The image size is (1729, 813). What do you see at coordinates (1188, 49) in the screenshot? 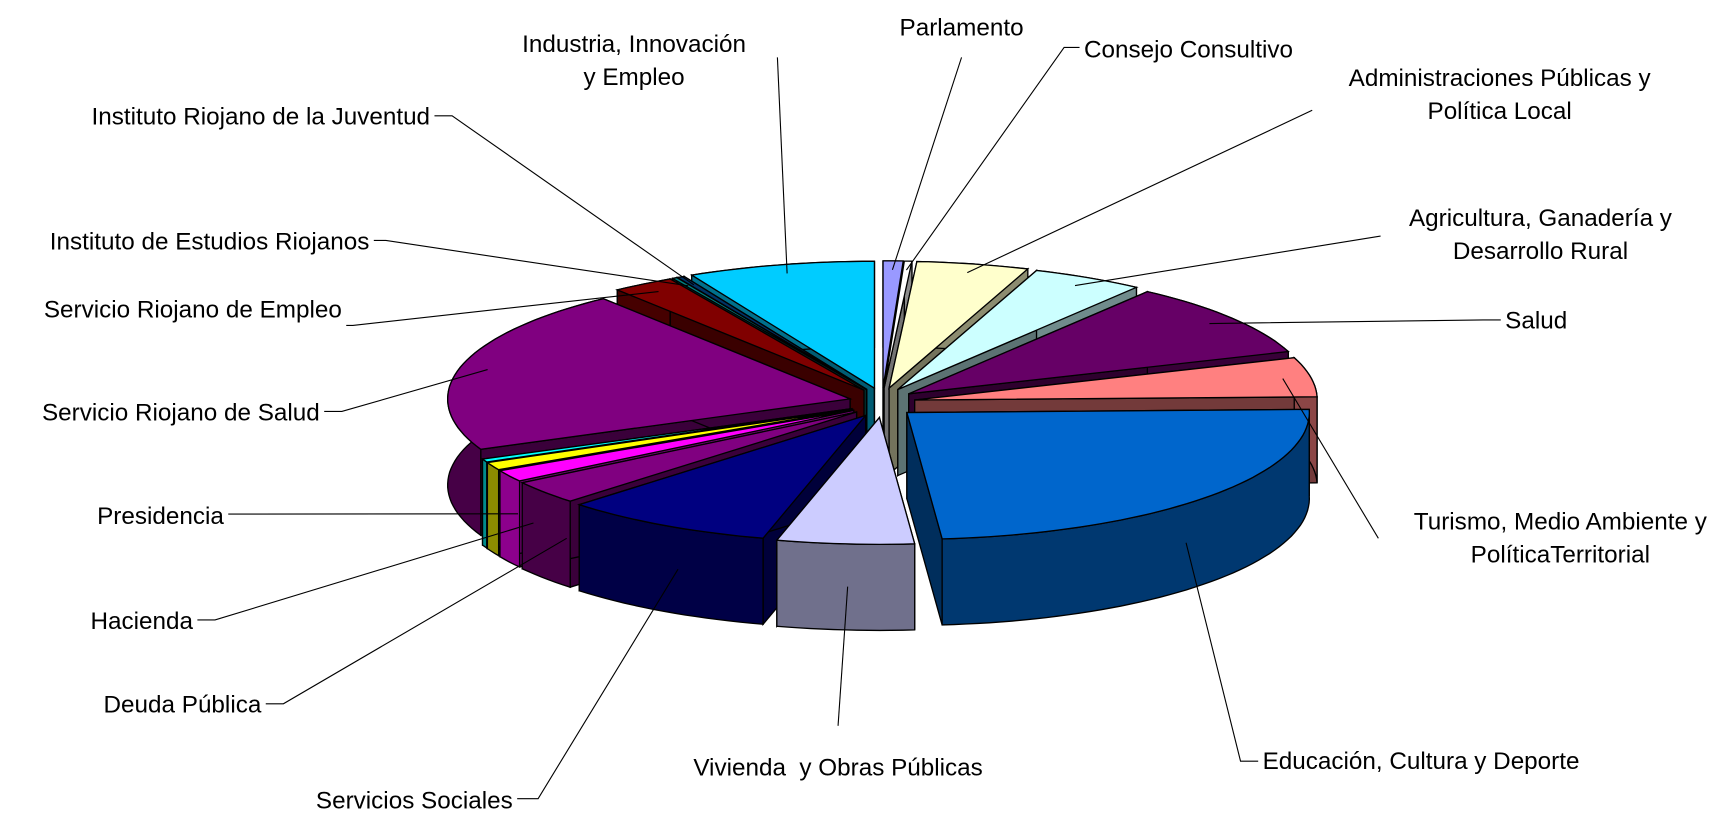
I see `slice-label: Consejo Consultivo` at bounding box center [1188, 49].